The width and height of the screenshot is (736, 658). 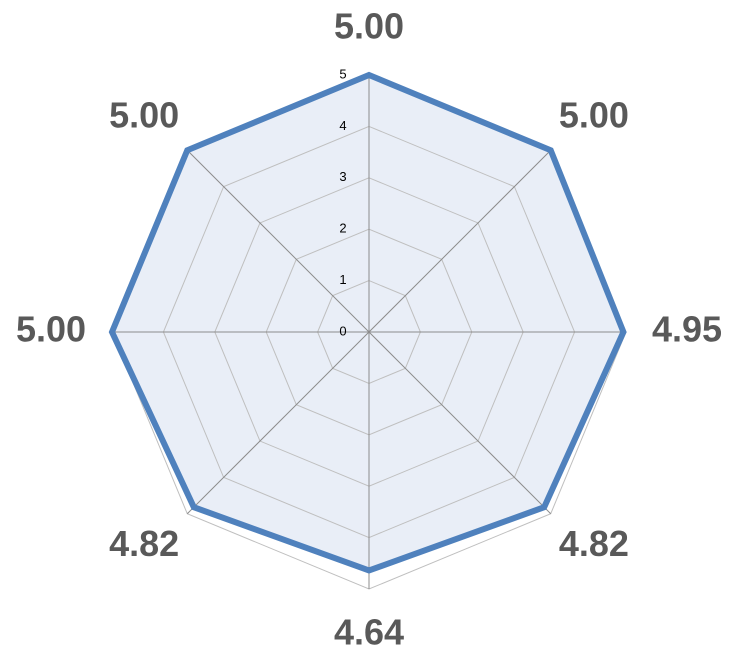 What do you see at coordinates (687, 329) in the screenshot?
I see `data-label: 4.95` at bounding box center [687, 329].